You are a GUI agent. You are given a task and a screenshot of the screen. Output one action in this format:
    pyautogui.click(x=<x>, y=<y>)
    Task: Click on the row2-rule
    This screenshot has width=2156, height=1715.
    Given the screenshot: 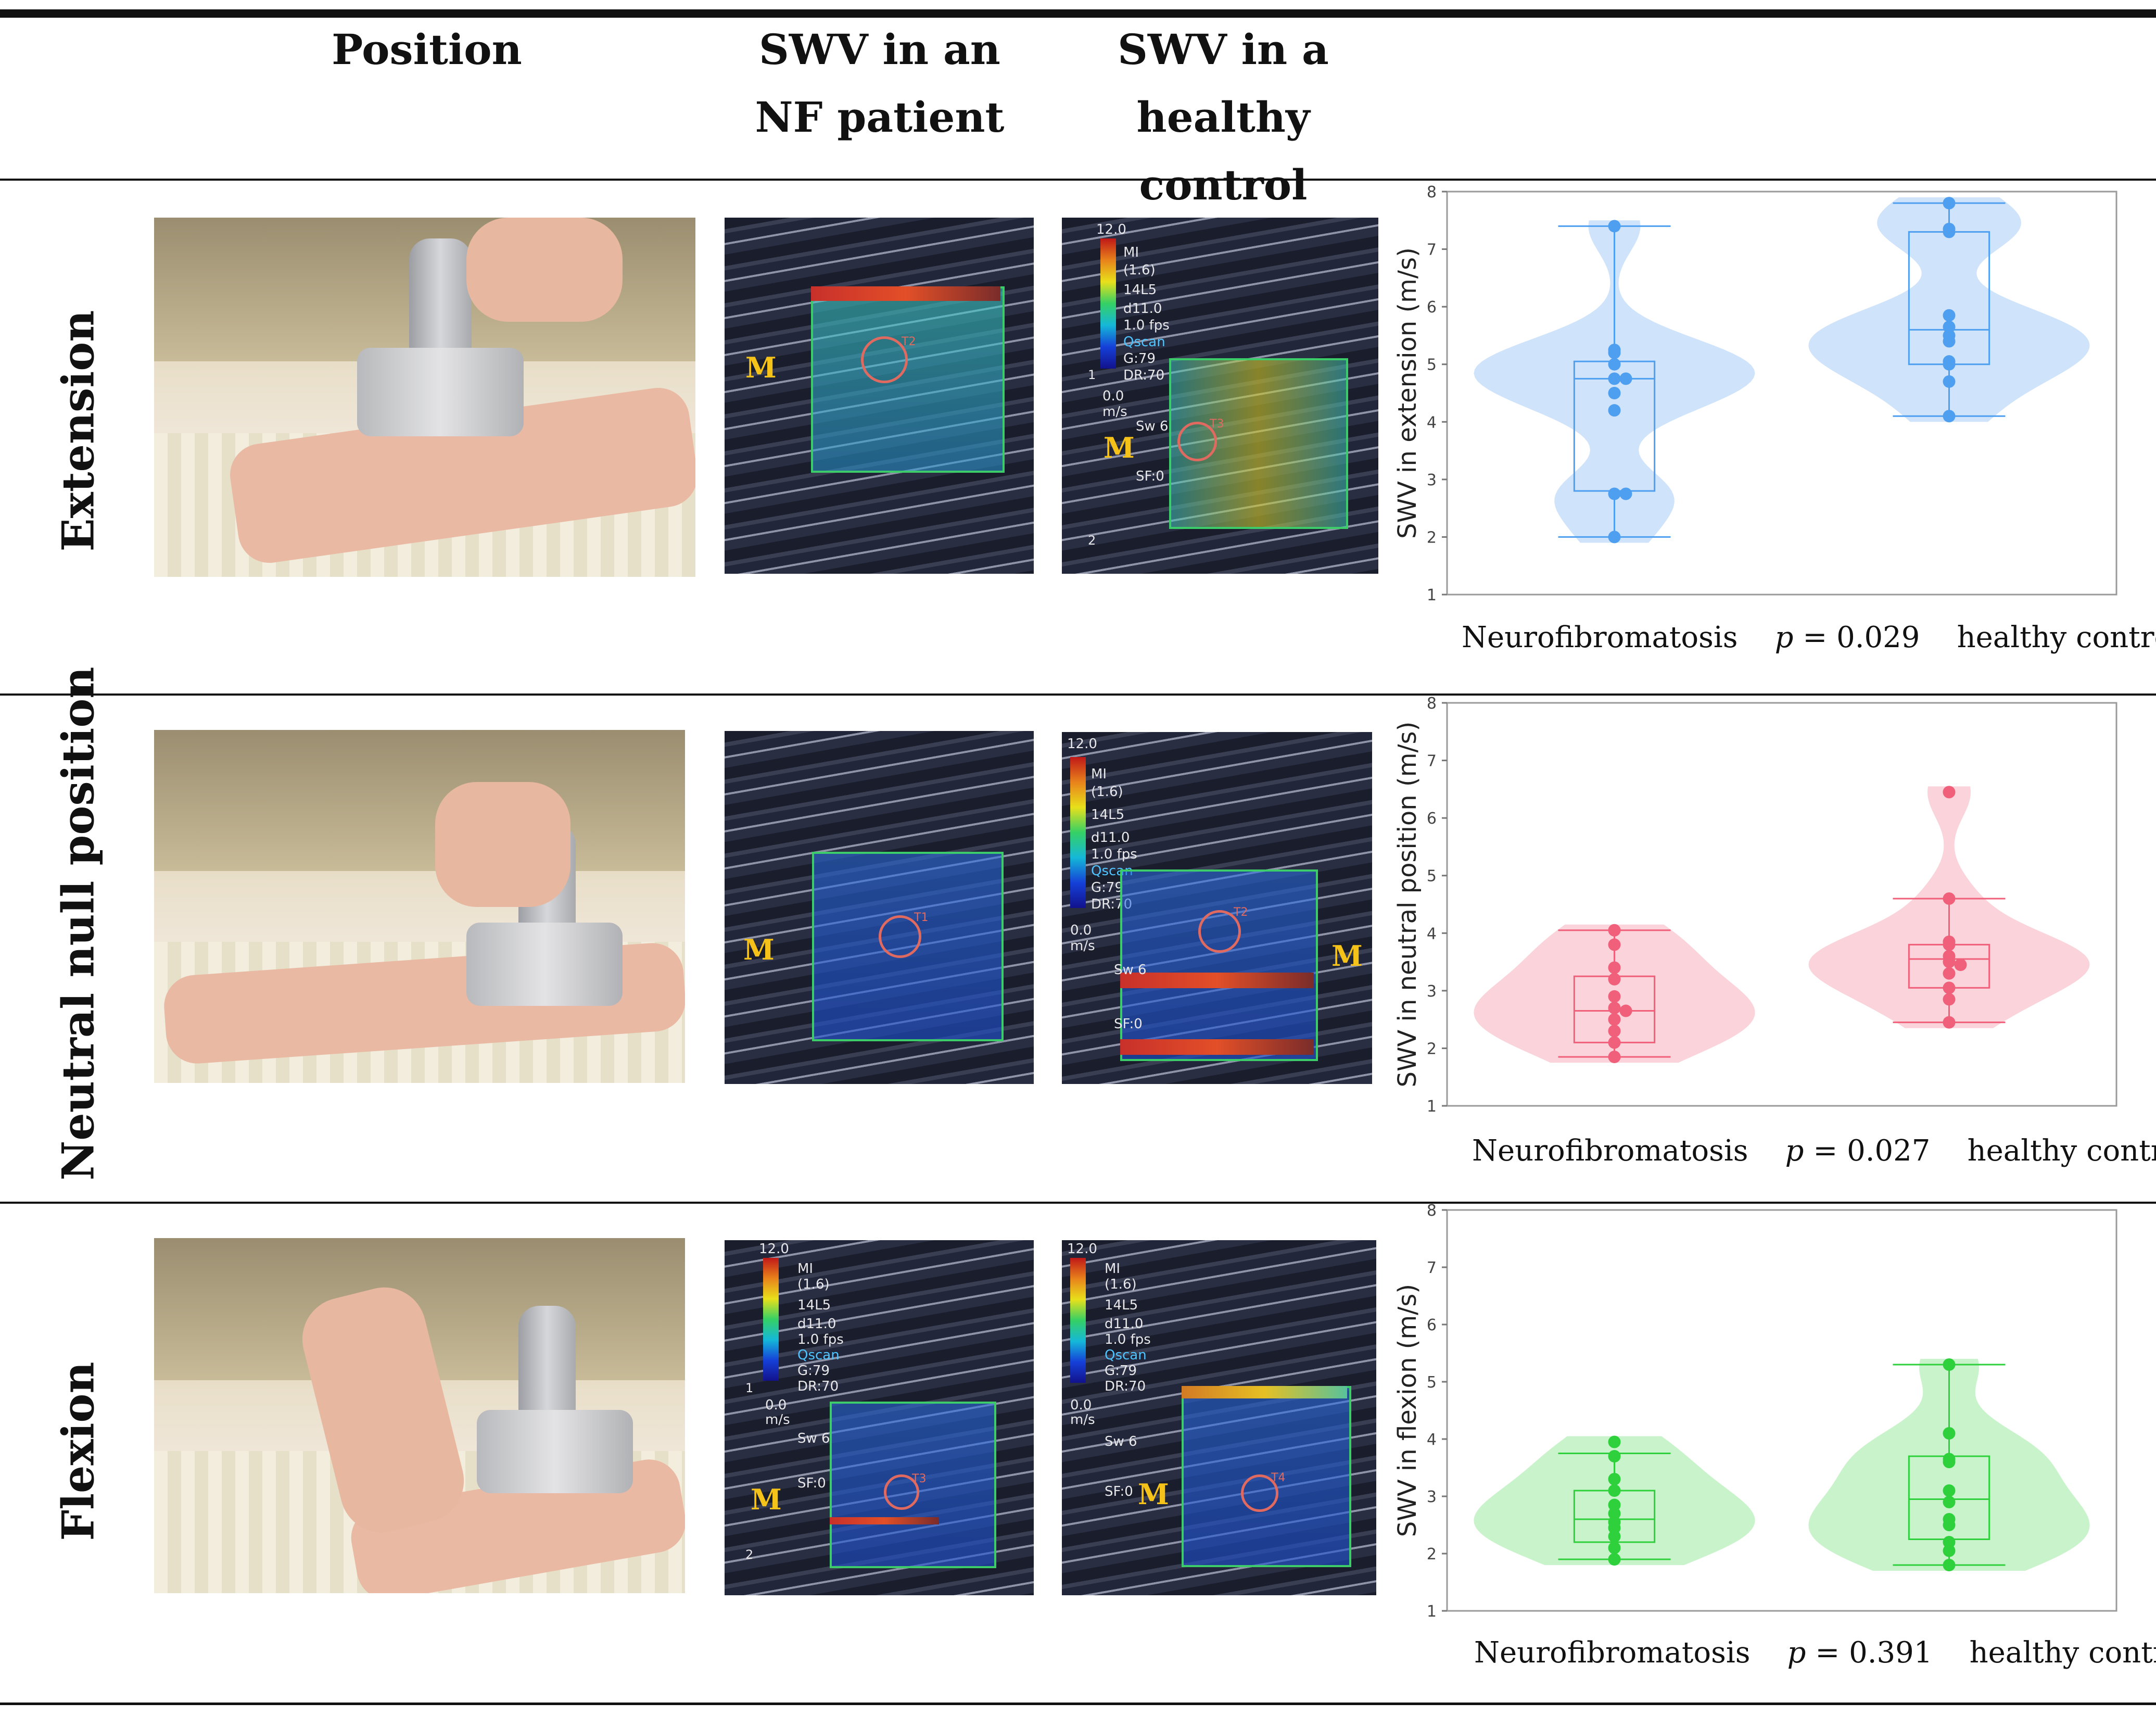 What is the action you would take?
    pyautogui.click(x=1078, y=1203)
    